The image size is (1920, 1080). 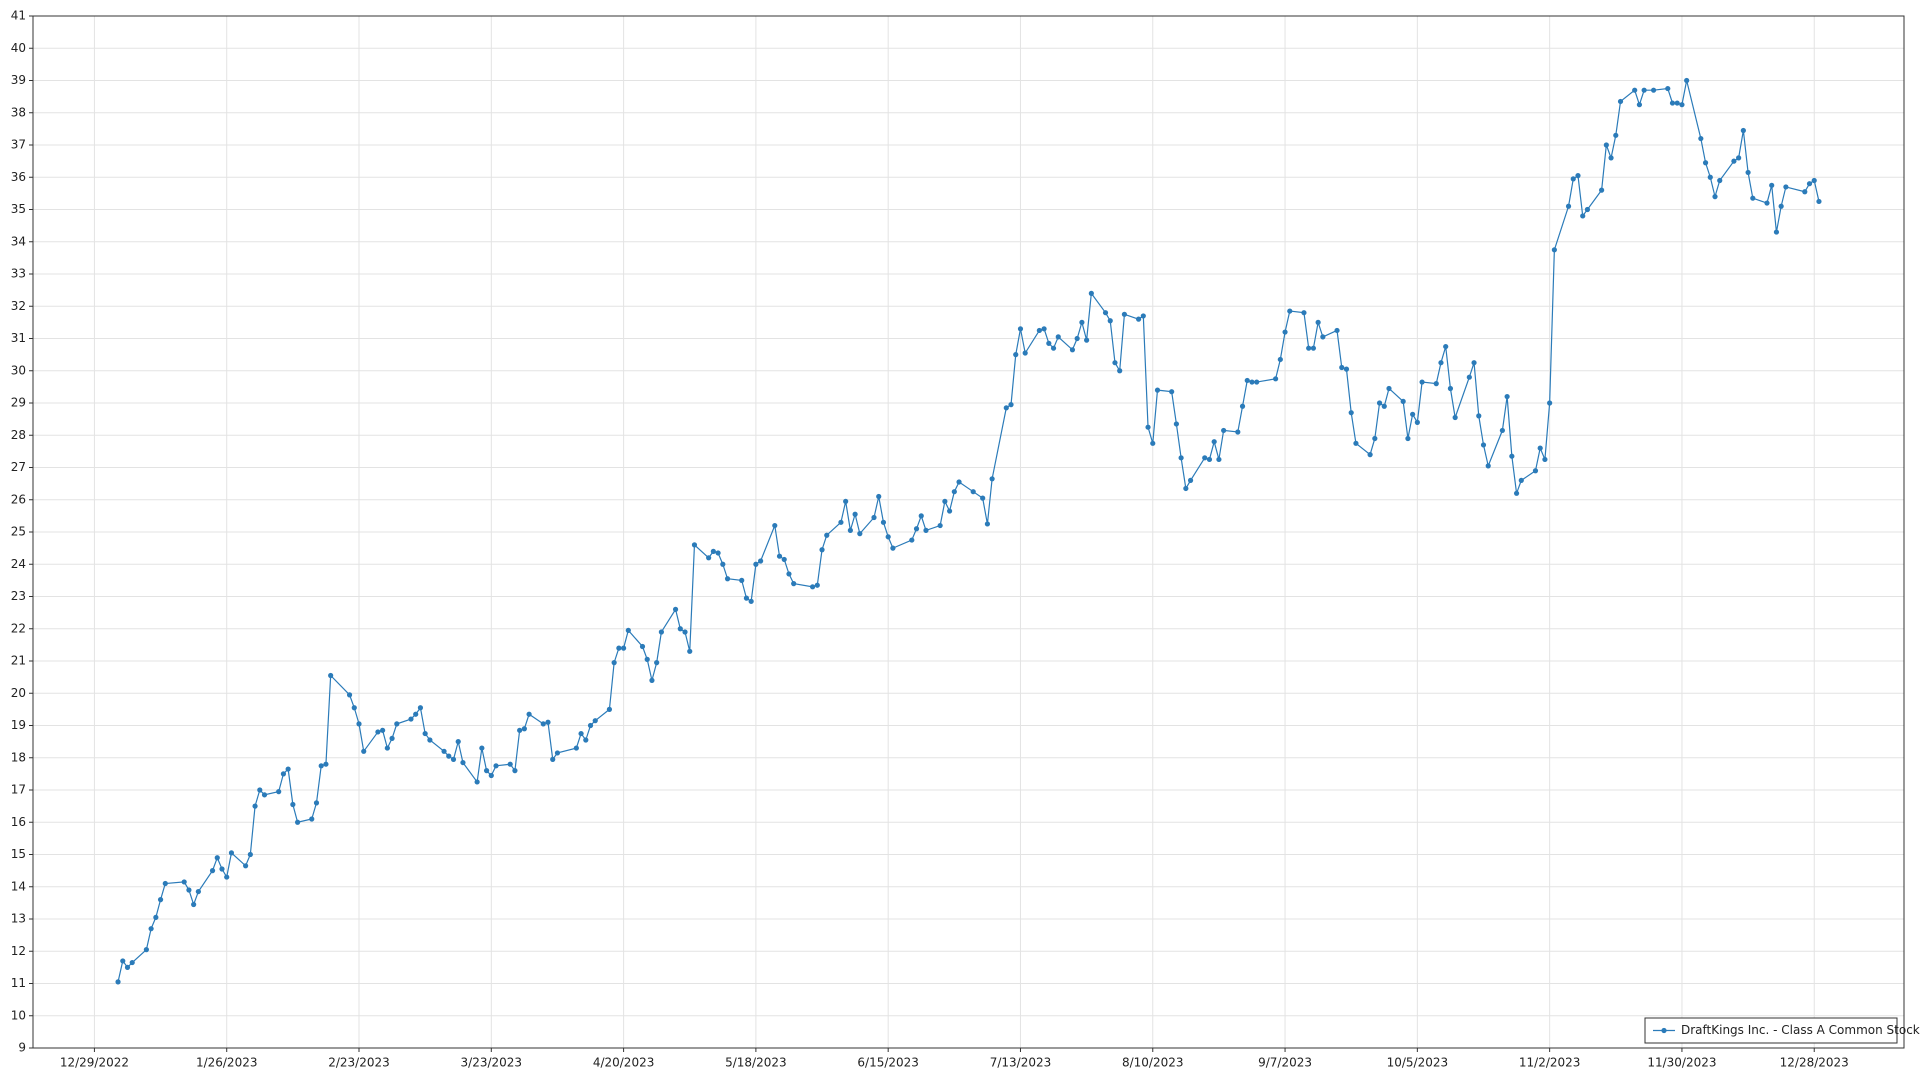 I want to click on x-tick-label: 11/30/2023, so click(x=1681, y=1063).